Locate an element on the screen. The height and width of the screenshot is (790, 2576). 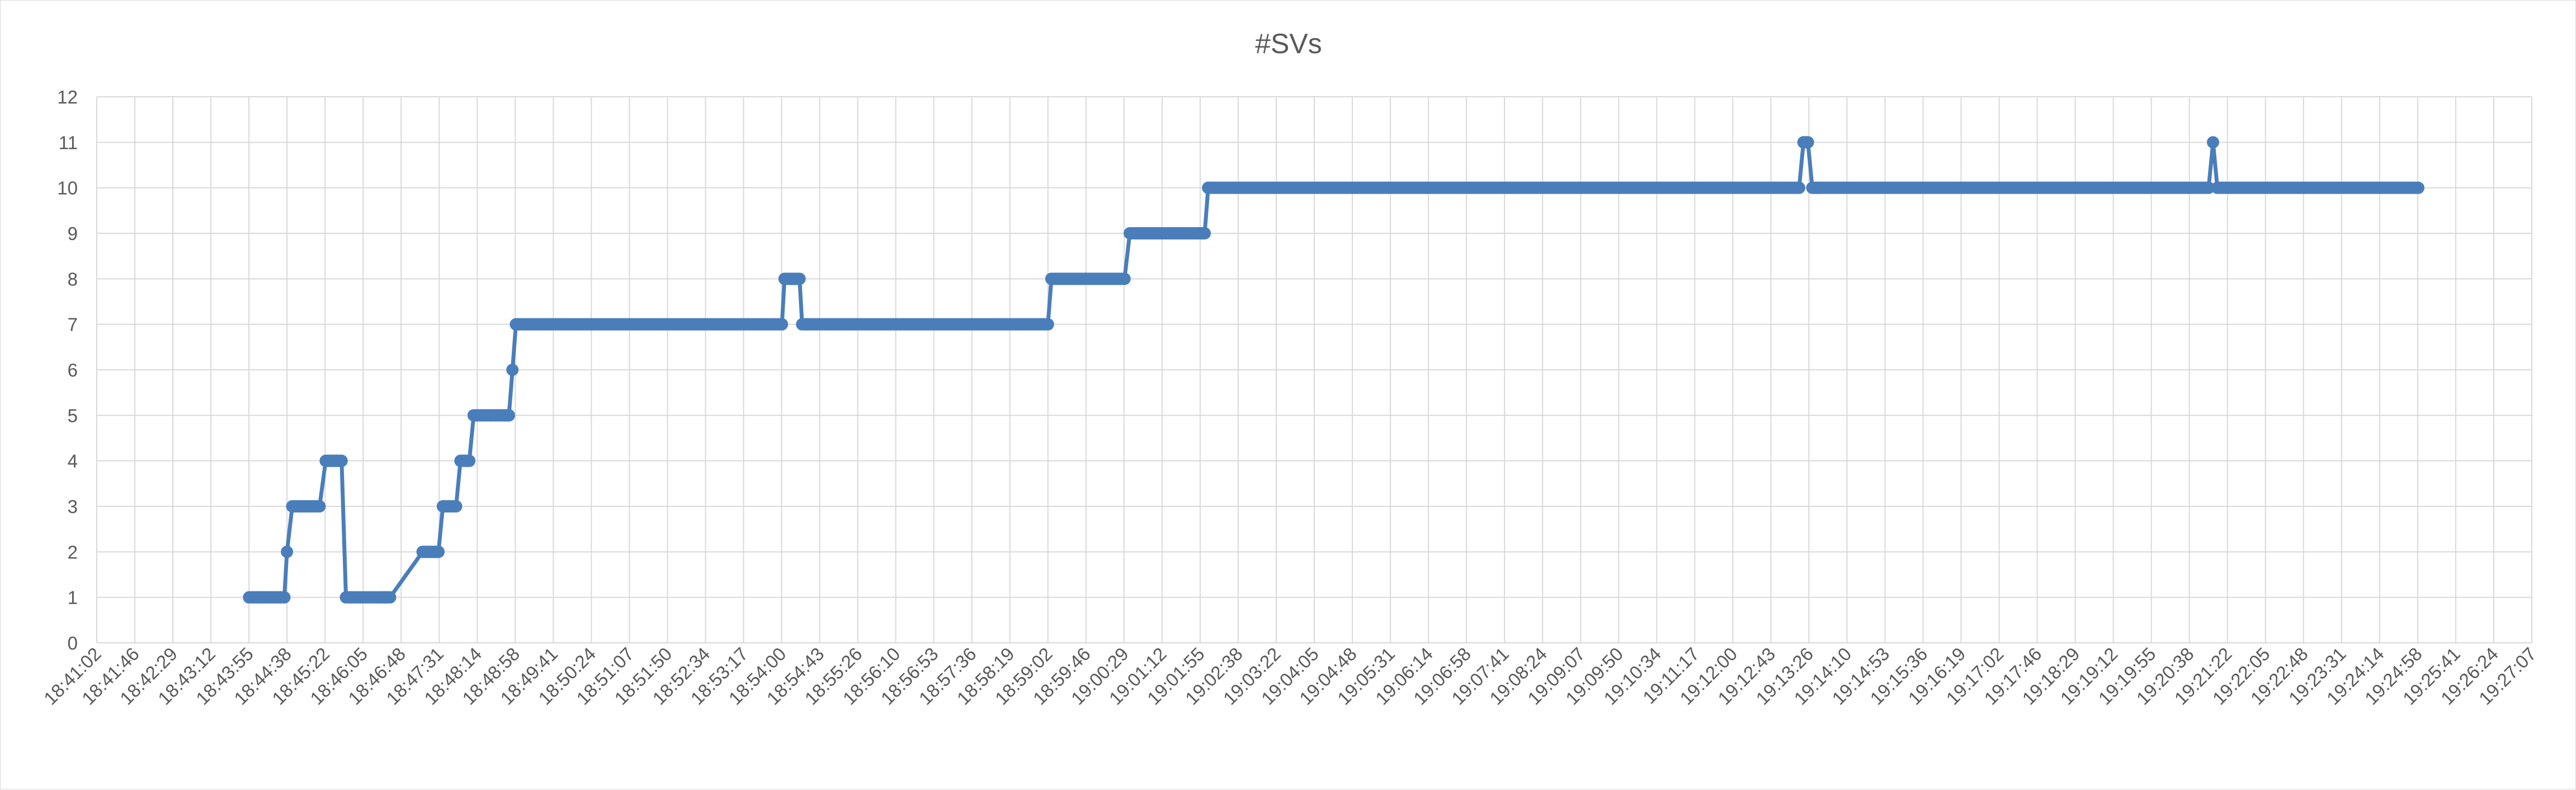
y-tick-label: 11 is located at coordinates (68, 142).